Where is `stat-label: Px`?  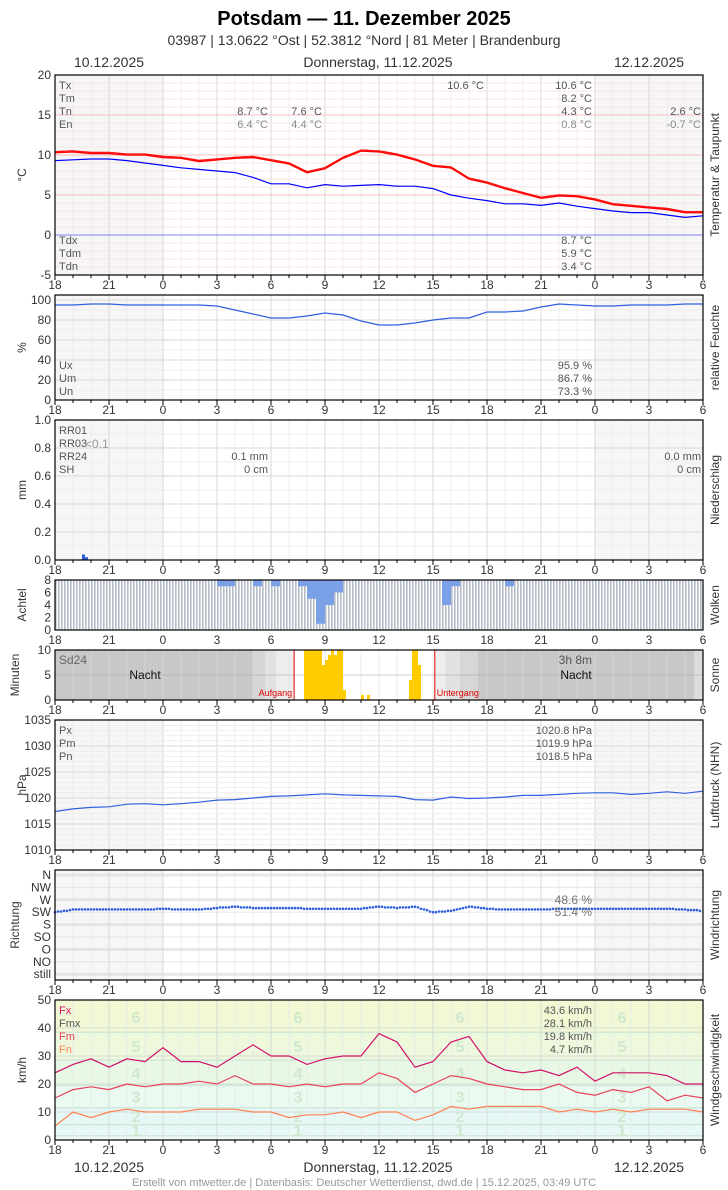
stat-label: Px is located at coordinates (65, 731).